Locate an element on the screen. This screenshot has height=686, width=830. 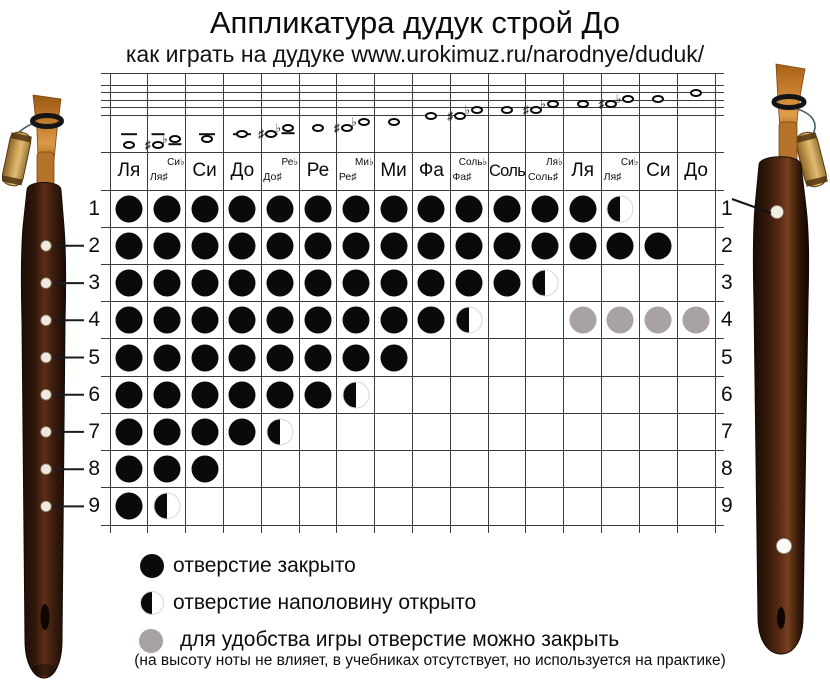
bottom-slot is located at coordinates (781, 618).